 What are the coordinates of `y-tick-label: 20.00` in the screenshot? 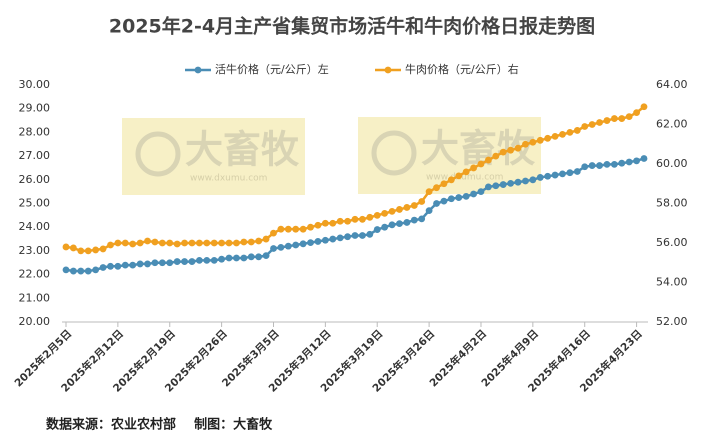 It's located at (35, 321).